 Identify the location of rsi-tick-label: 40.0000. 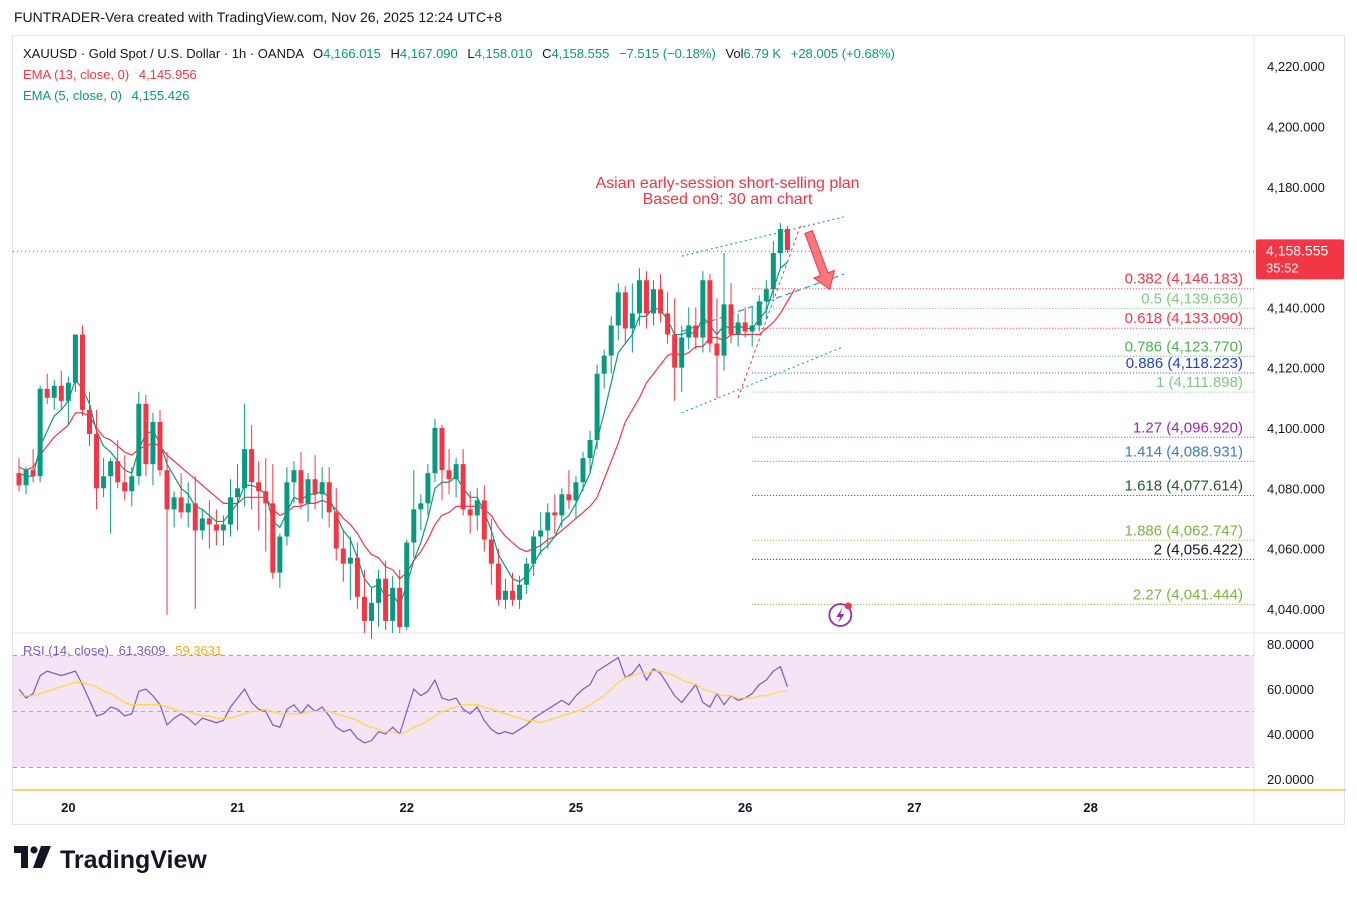
(1290, 734).